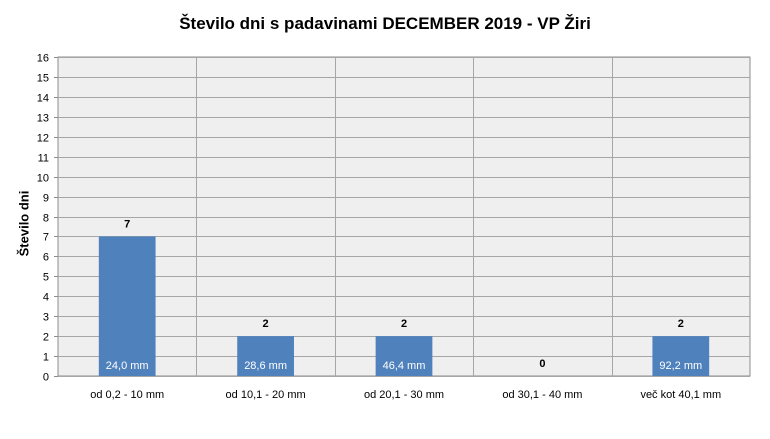 The image size is (770, 439). Describe the element at coordinates (127, 224) in the screenshot. I see `data-label: 7` at that location.